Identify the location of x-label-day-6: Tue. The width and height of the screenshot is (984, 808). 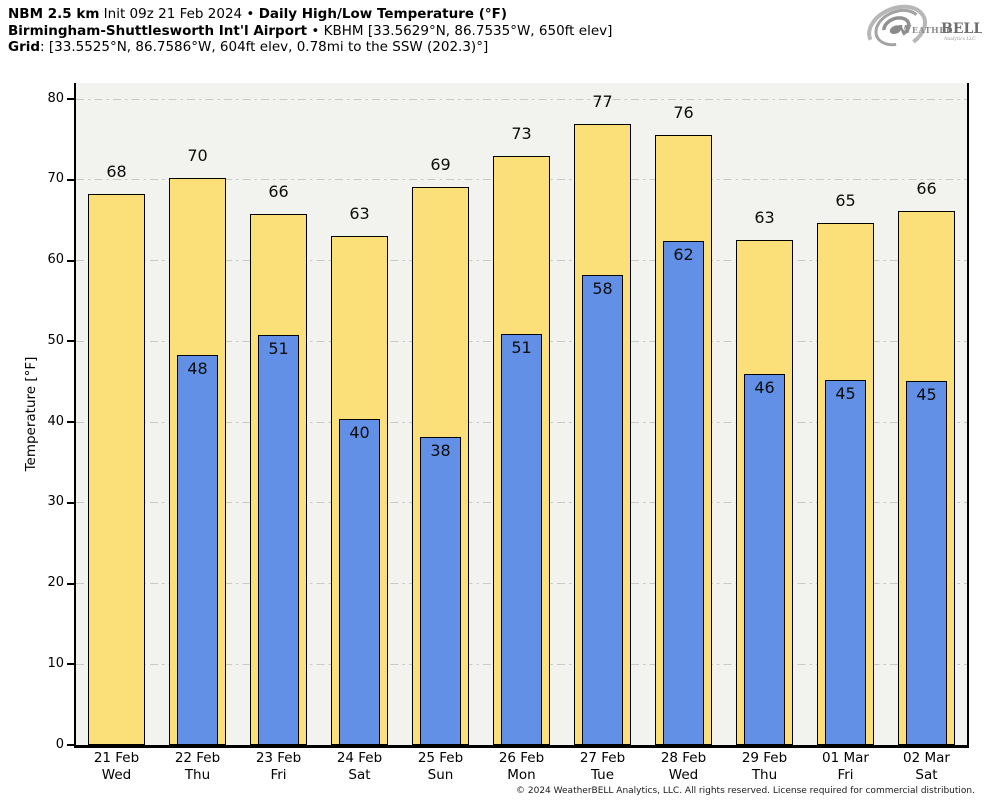
(602, 775).